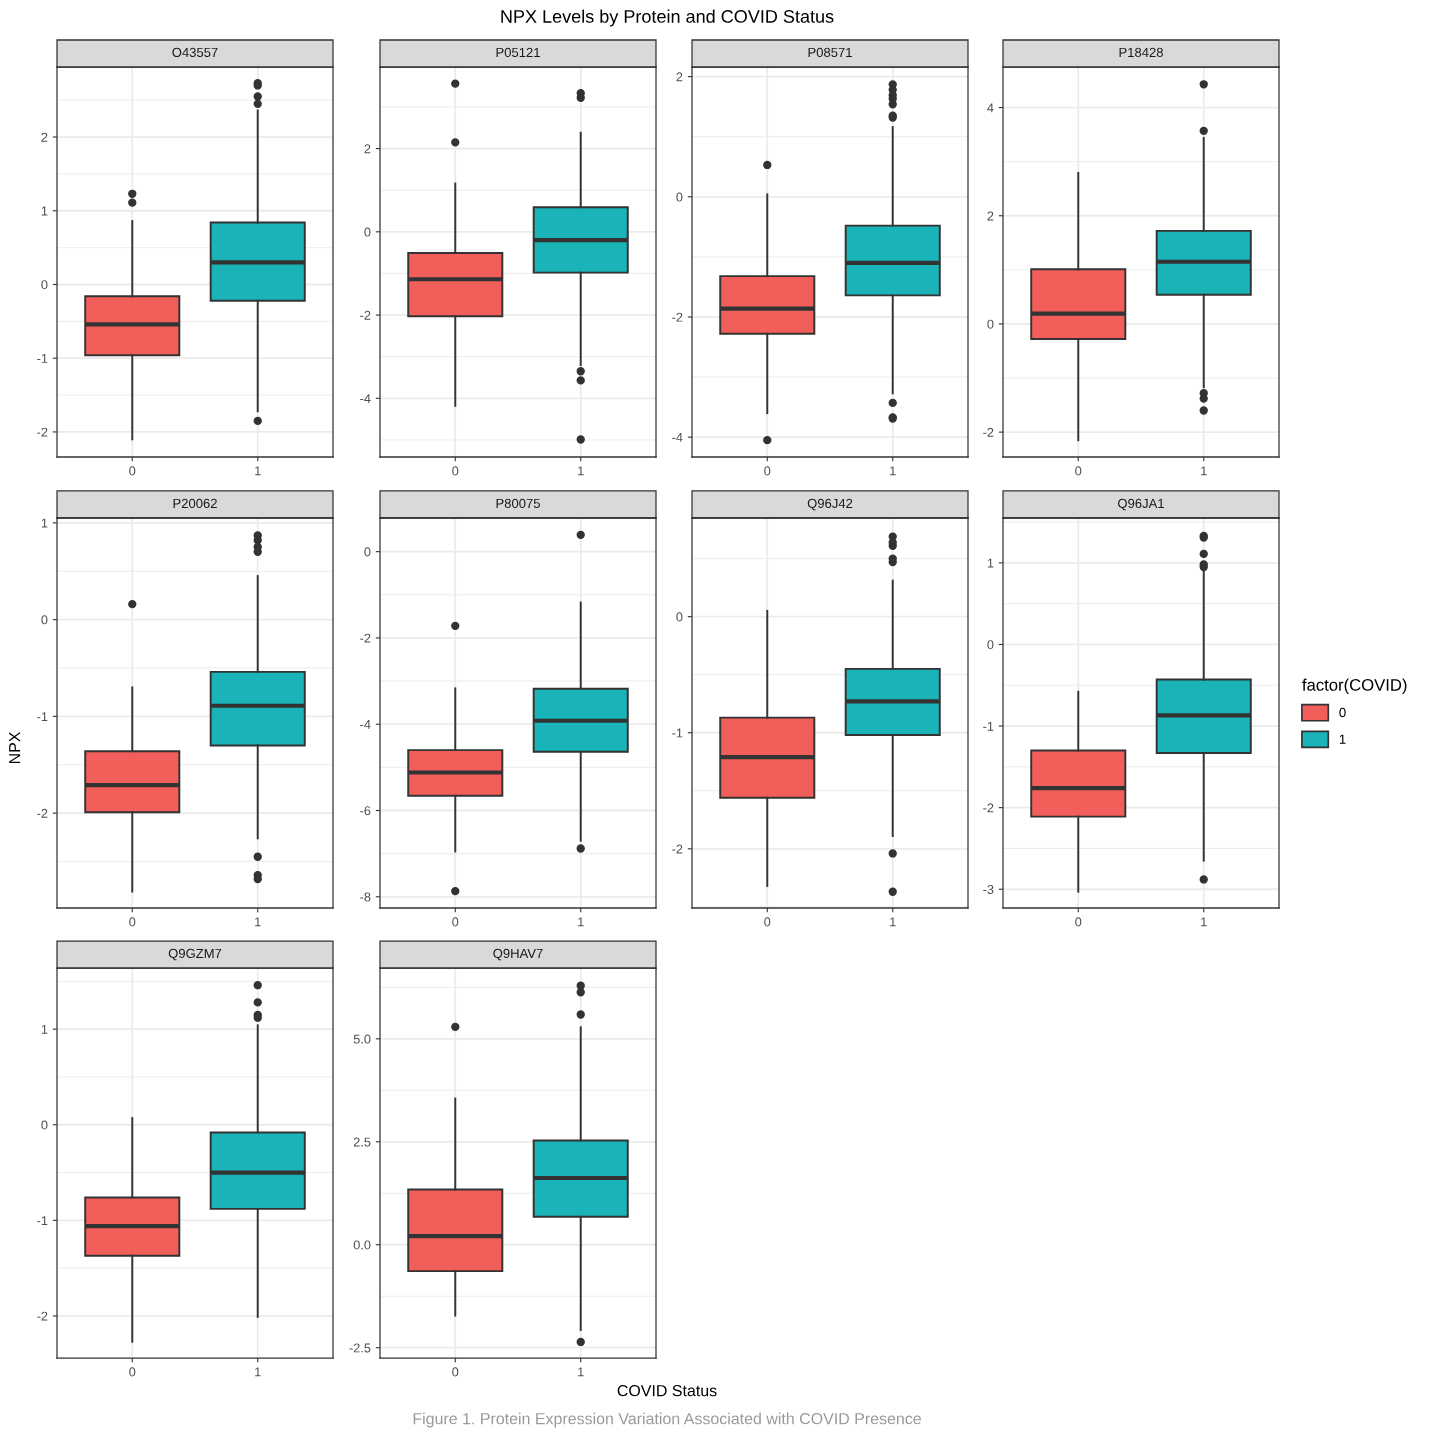 Image resolution: width=1440 pixels, height=1440 pixels. Describe the element at coordinates (830, 504) in the screenshot. I see `chart-title: Q96J42` at that location.